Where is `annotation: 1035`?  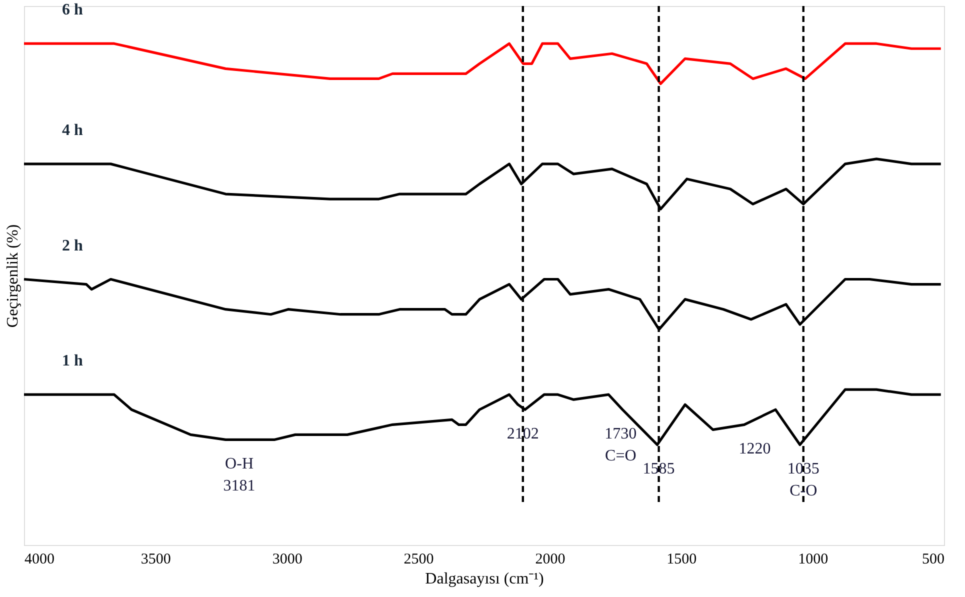
annotation: 1035 is located at coordinates (803, 469).